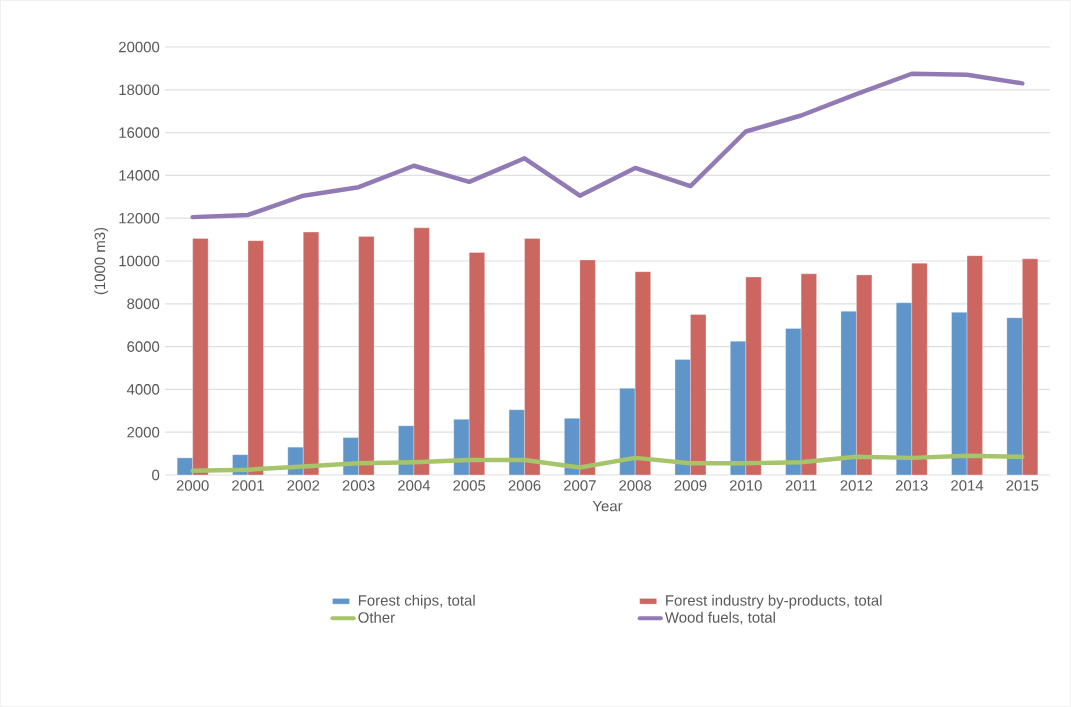  Describe the element at coordinates (524, 485) in the screenshot. I see `x-tick-label: 2006` at that location.